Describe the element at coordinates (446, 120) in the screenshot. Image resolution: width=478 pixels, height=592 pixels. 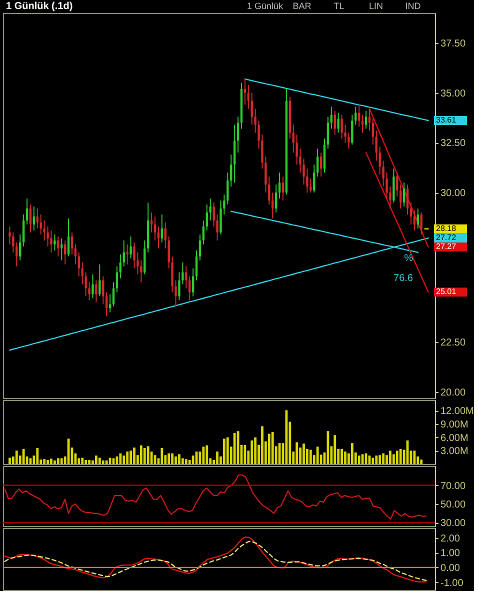
I see `data-label: 33.61` at that location.